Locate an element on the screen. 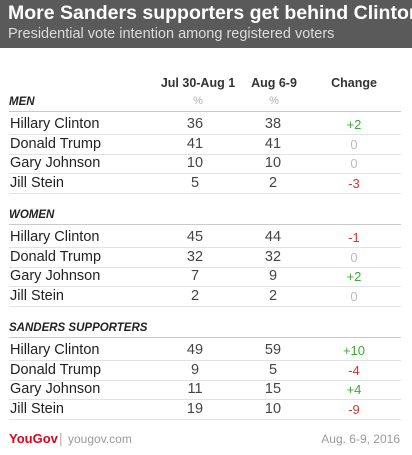 The image size is (412, 455). value-period2: 38 is located at coordinates (273, 124).